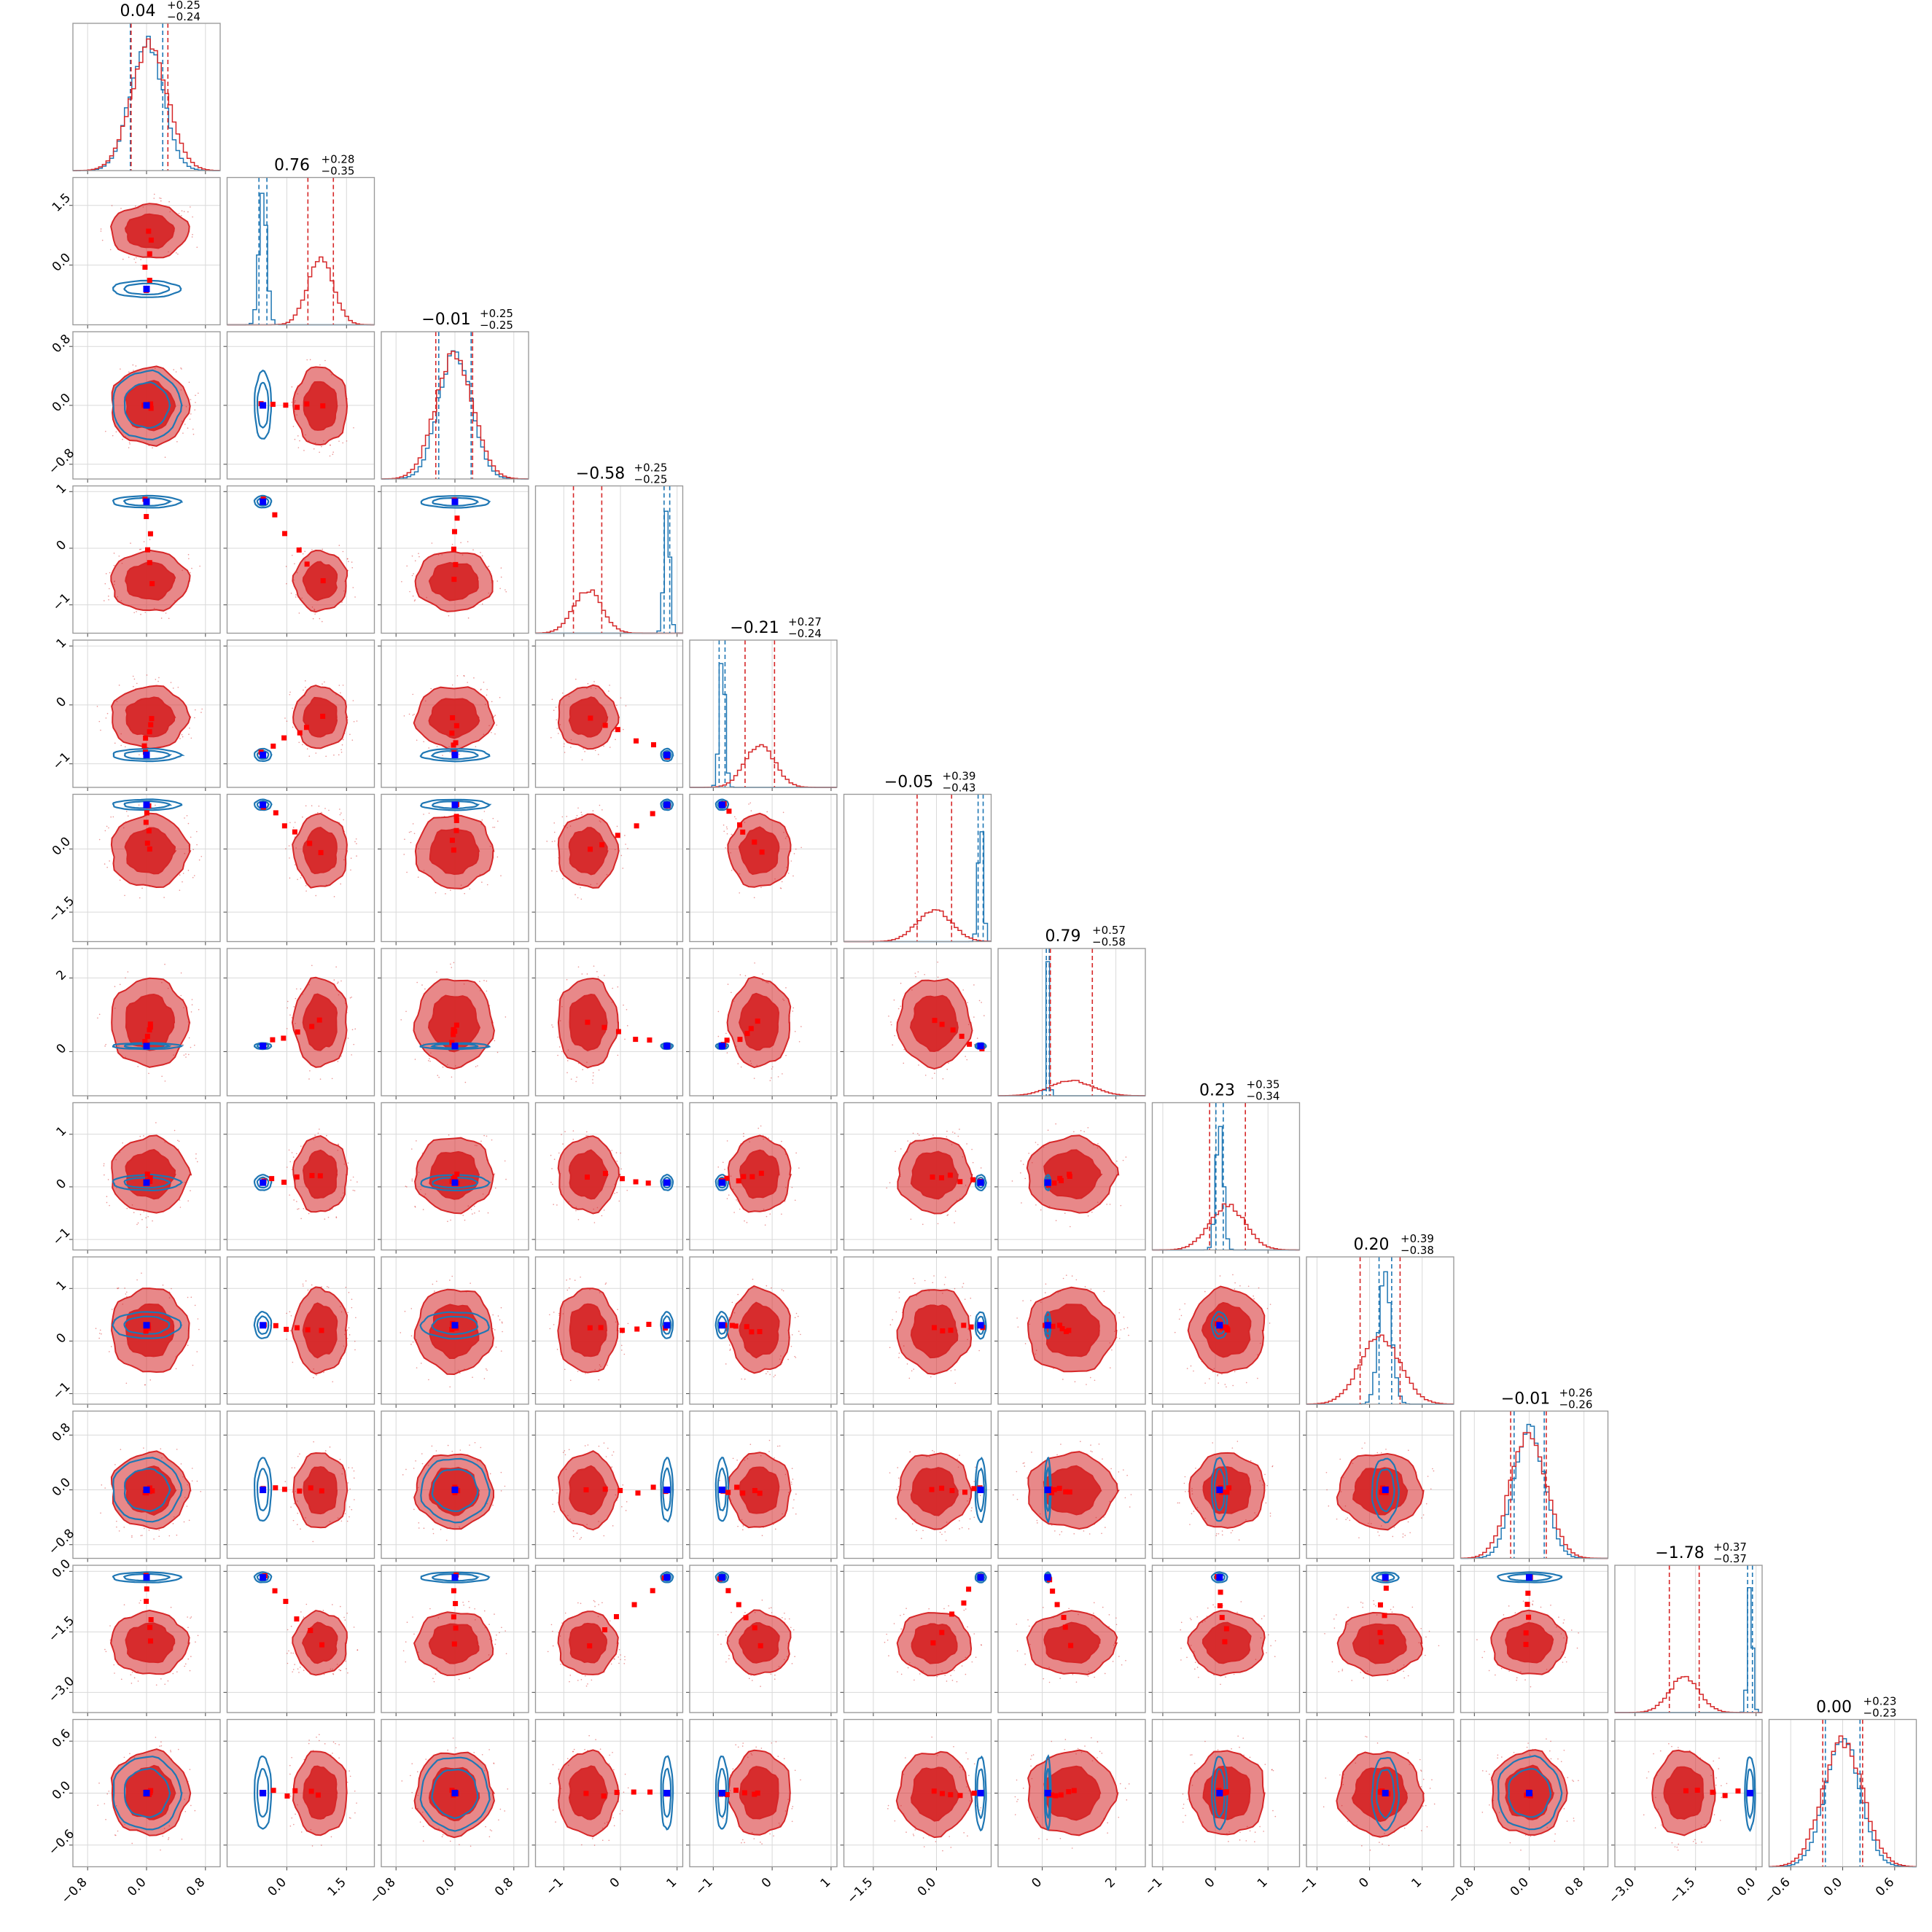 Image resolution: width=1932 pixels, height=1932 pixels. Describe the element at coordinates (1364, 1883) in the screenshot. I see `x-tick-label: 0` at that location.